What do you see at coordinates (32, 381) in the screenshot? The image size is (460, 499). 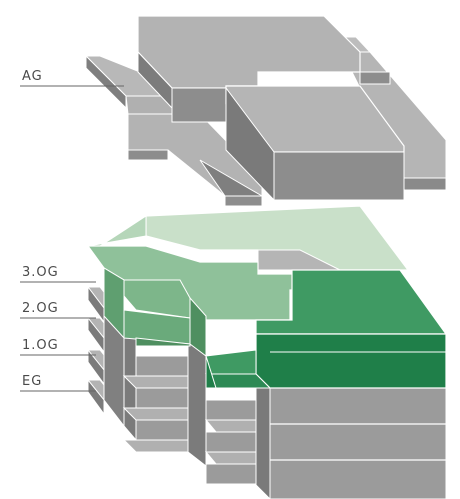 I see `label-eg: EG` at bounding box center [32, 381].